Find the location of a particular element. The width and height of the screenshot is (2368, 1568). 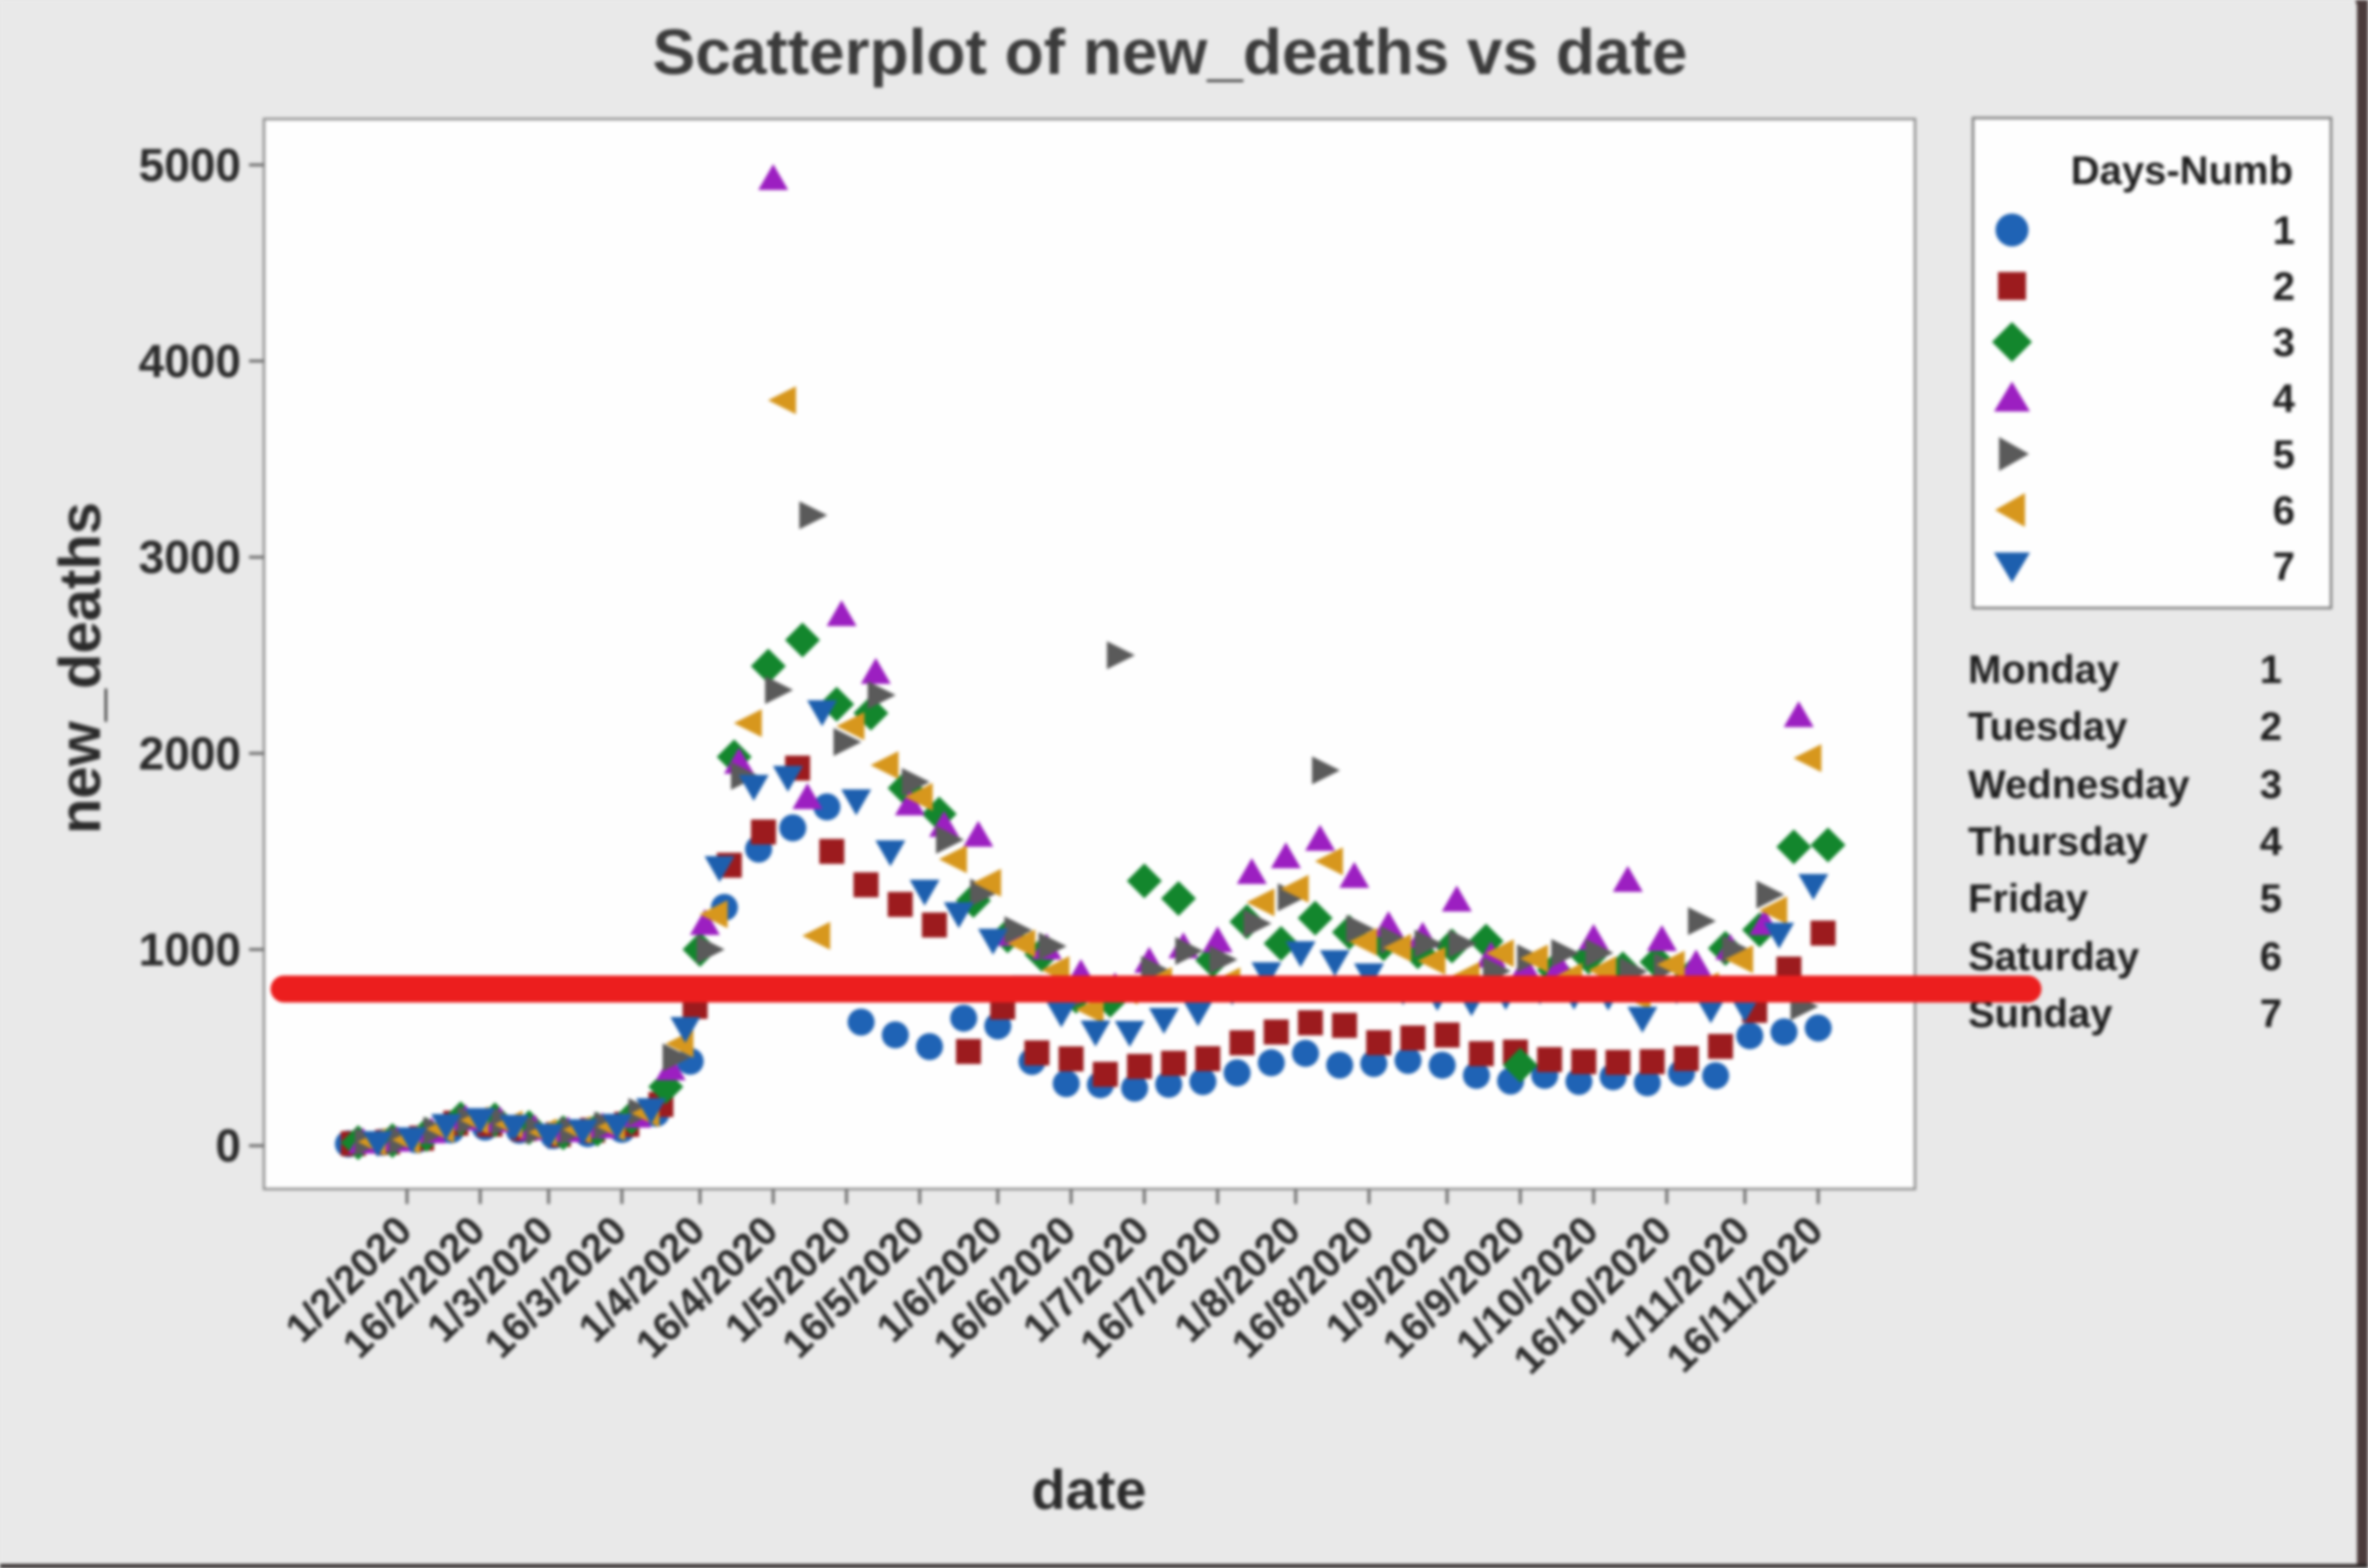

svg-text:Scatterplot of new_deaths vs d: Scatterplot of new_deaths vs date is located at coordinates (1170, 52).